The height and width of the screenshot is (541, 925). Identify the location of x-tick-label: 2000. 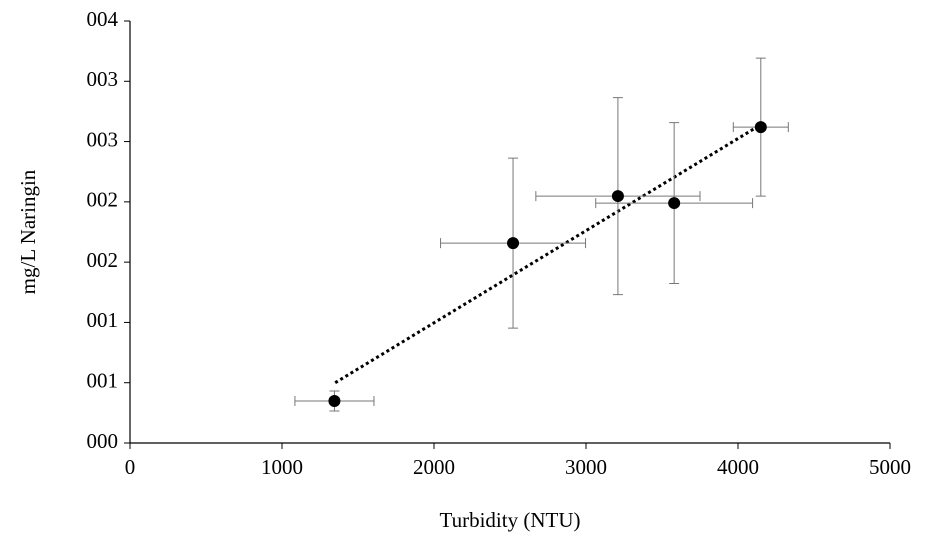
(434, 467).